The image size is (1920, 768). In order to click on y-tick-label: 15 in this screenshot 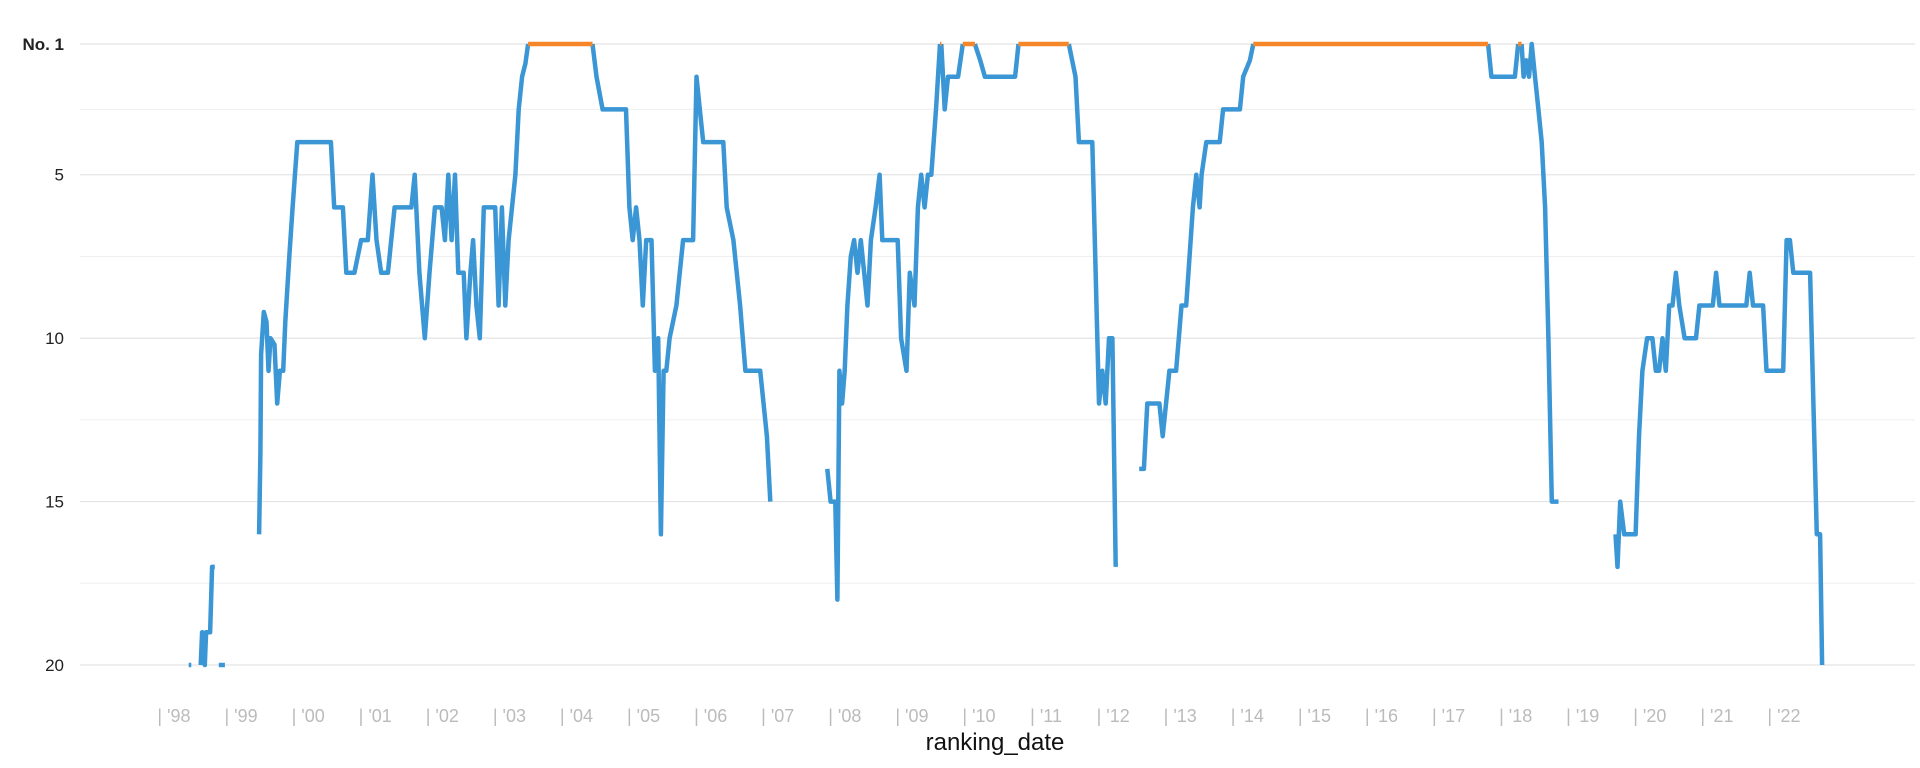, I will do `click(54, 502)`.